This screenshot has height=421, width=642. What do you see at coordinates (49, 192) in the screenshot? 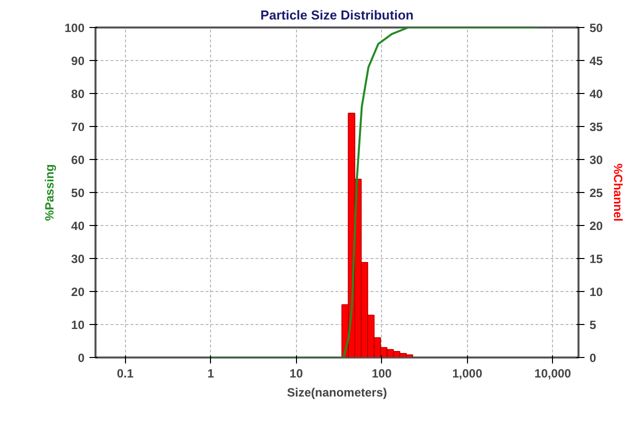
I see `y-axis-title: %Passing` at bounding box center [49, 192].